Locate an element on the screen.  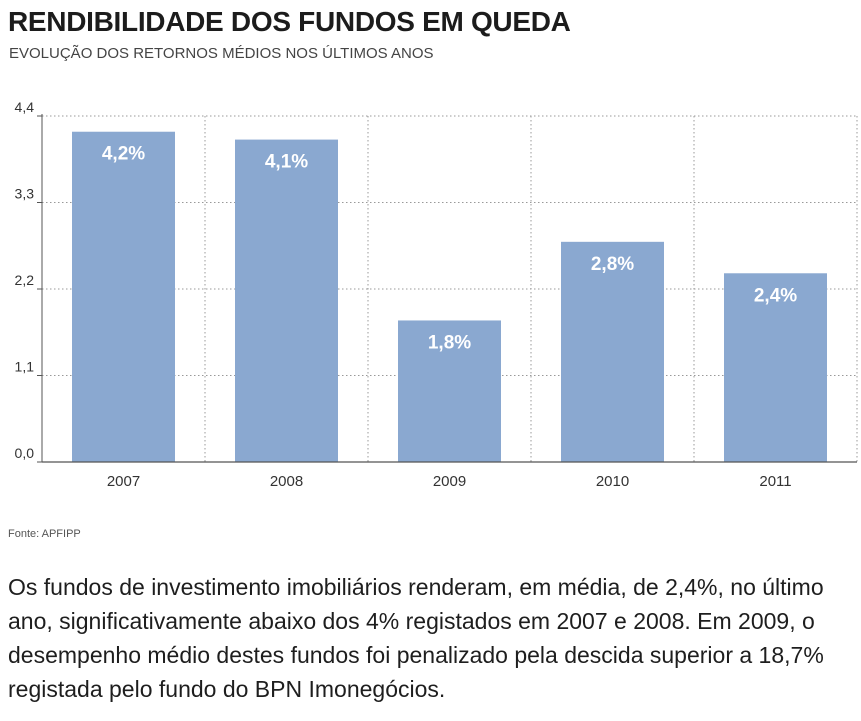
source-note: Fonte: APFIPP is located at coordinates (44, 534).